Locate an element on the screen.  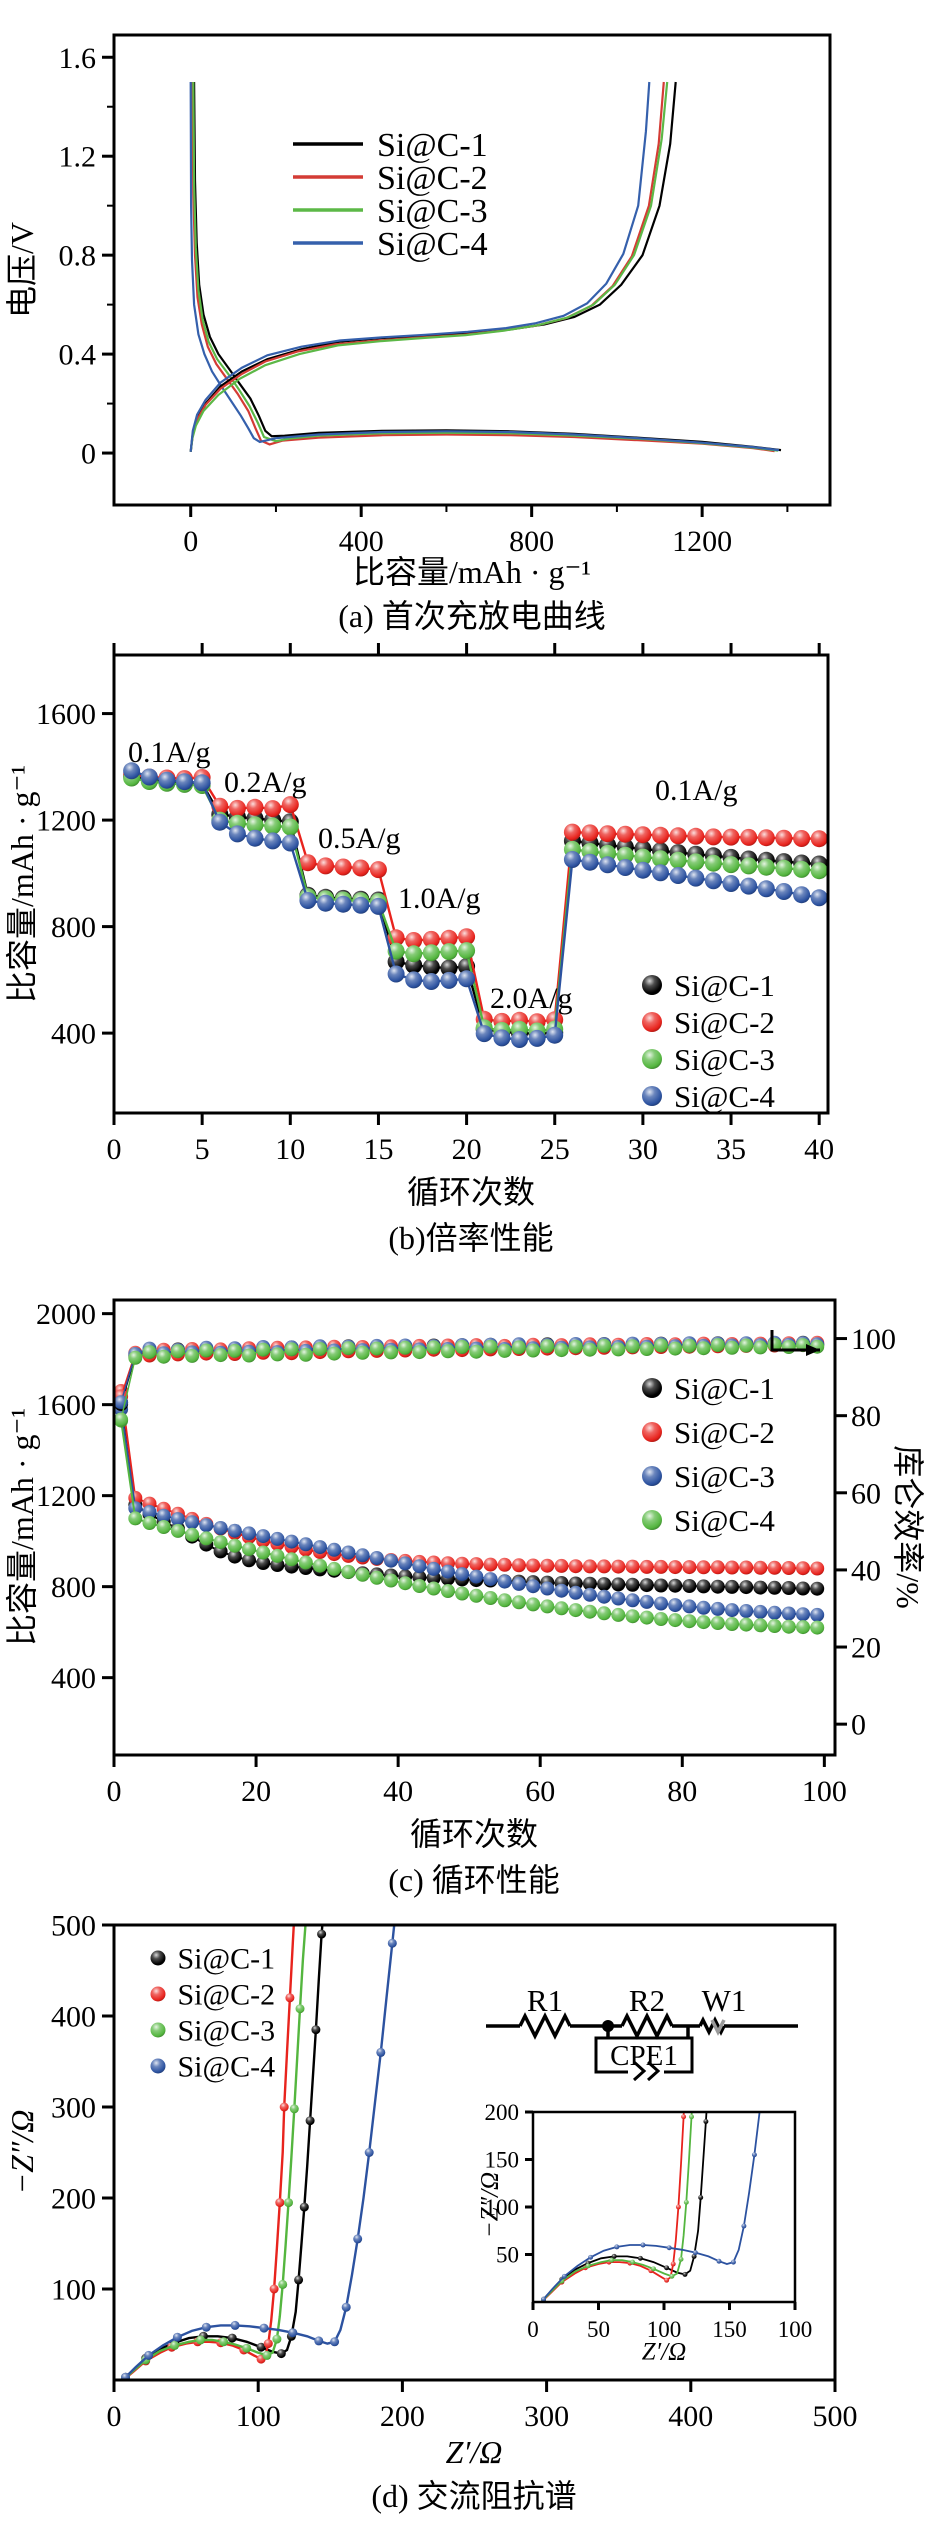
x-ticks: 0 50 100 150 100 is located at coordinates (669, 2322).